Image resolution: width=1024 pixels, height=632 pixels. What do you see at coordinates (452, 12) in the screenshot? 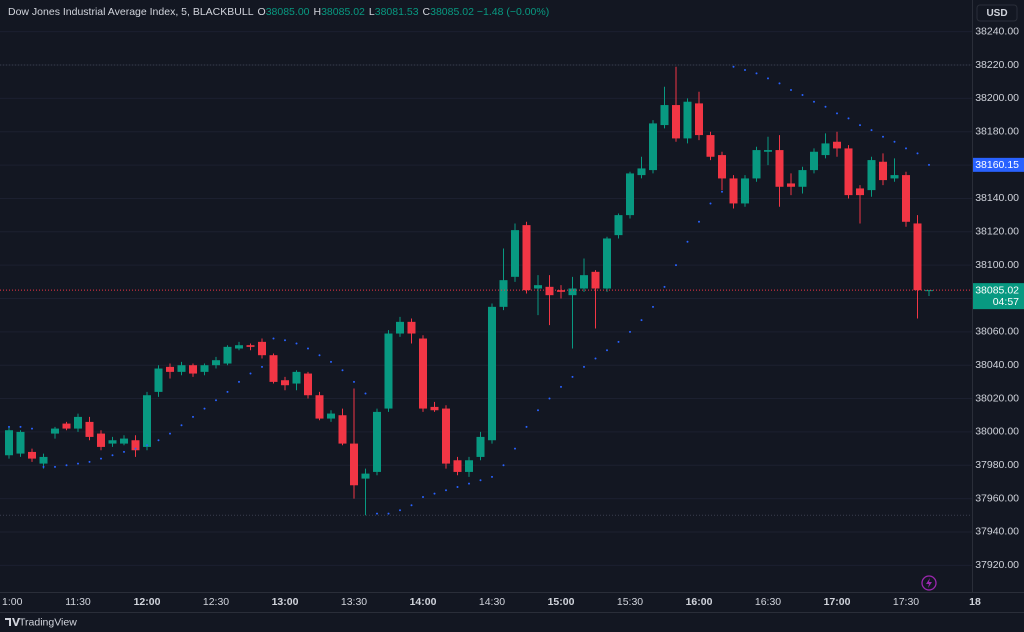
I see `ohlc-value: 38085.02` at bounding box center [452, 12].